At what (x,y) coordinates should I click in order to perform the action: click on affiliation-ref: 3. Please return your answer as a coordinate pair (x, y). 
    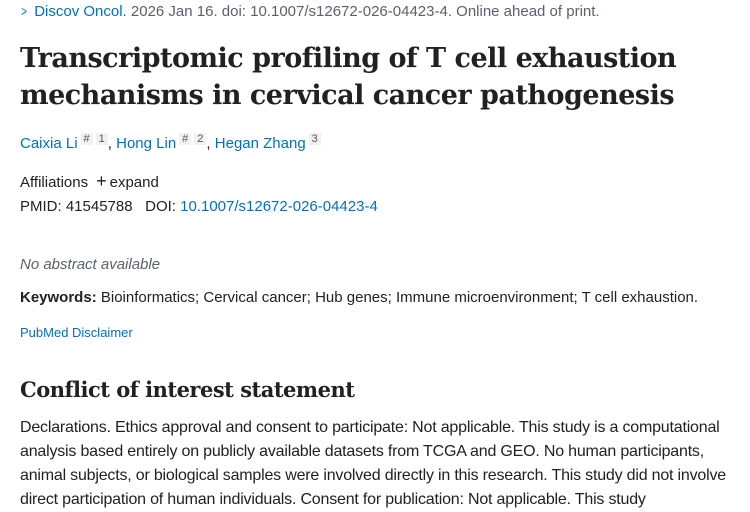
    Looking at the image, I should click on (314, 139).